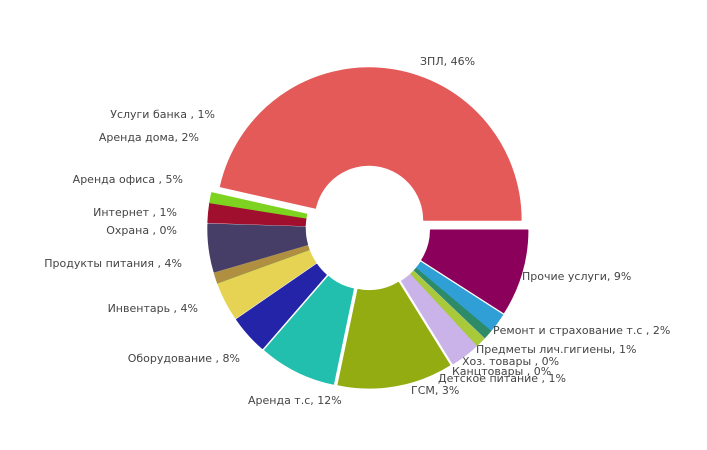 The height and width of the screenshot is (450, 707). Describe the element at coordinates (135, 212) in the screenshot. I see `slice-label: Интернет , 1%` at that location.